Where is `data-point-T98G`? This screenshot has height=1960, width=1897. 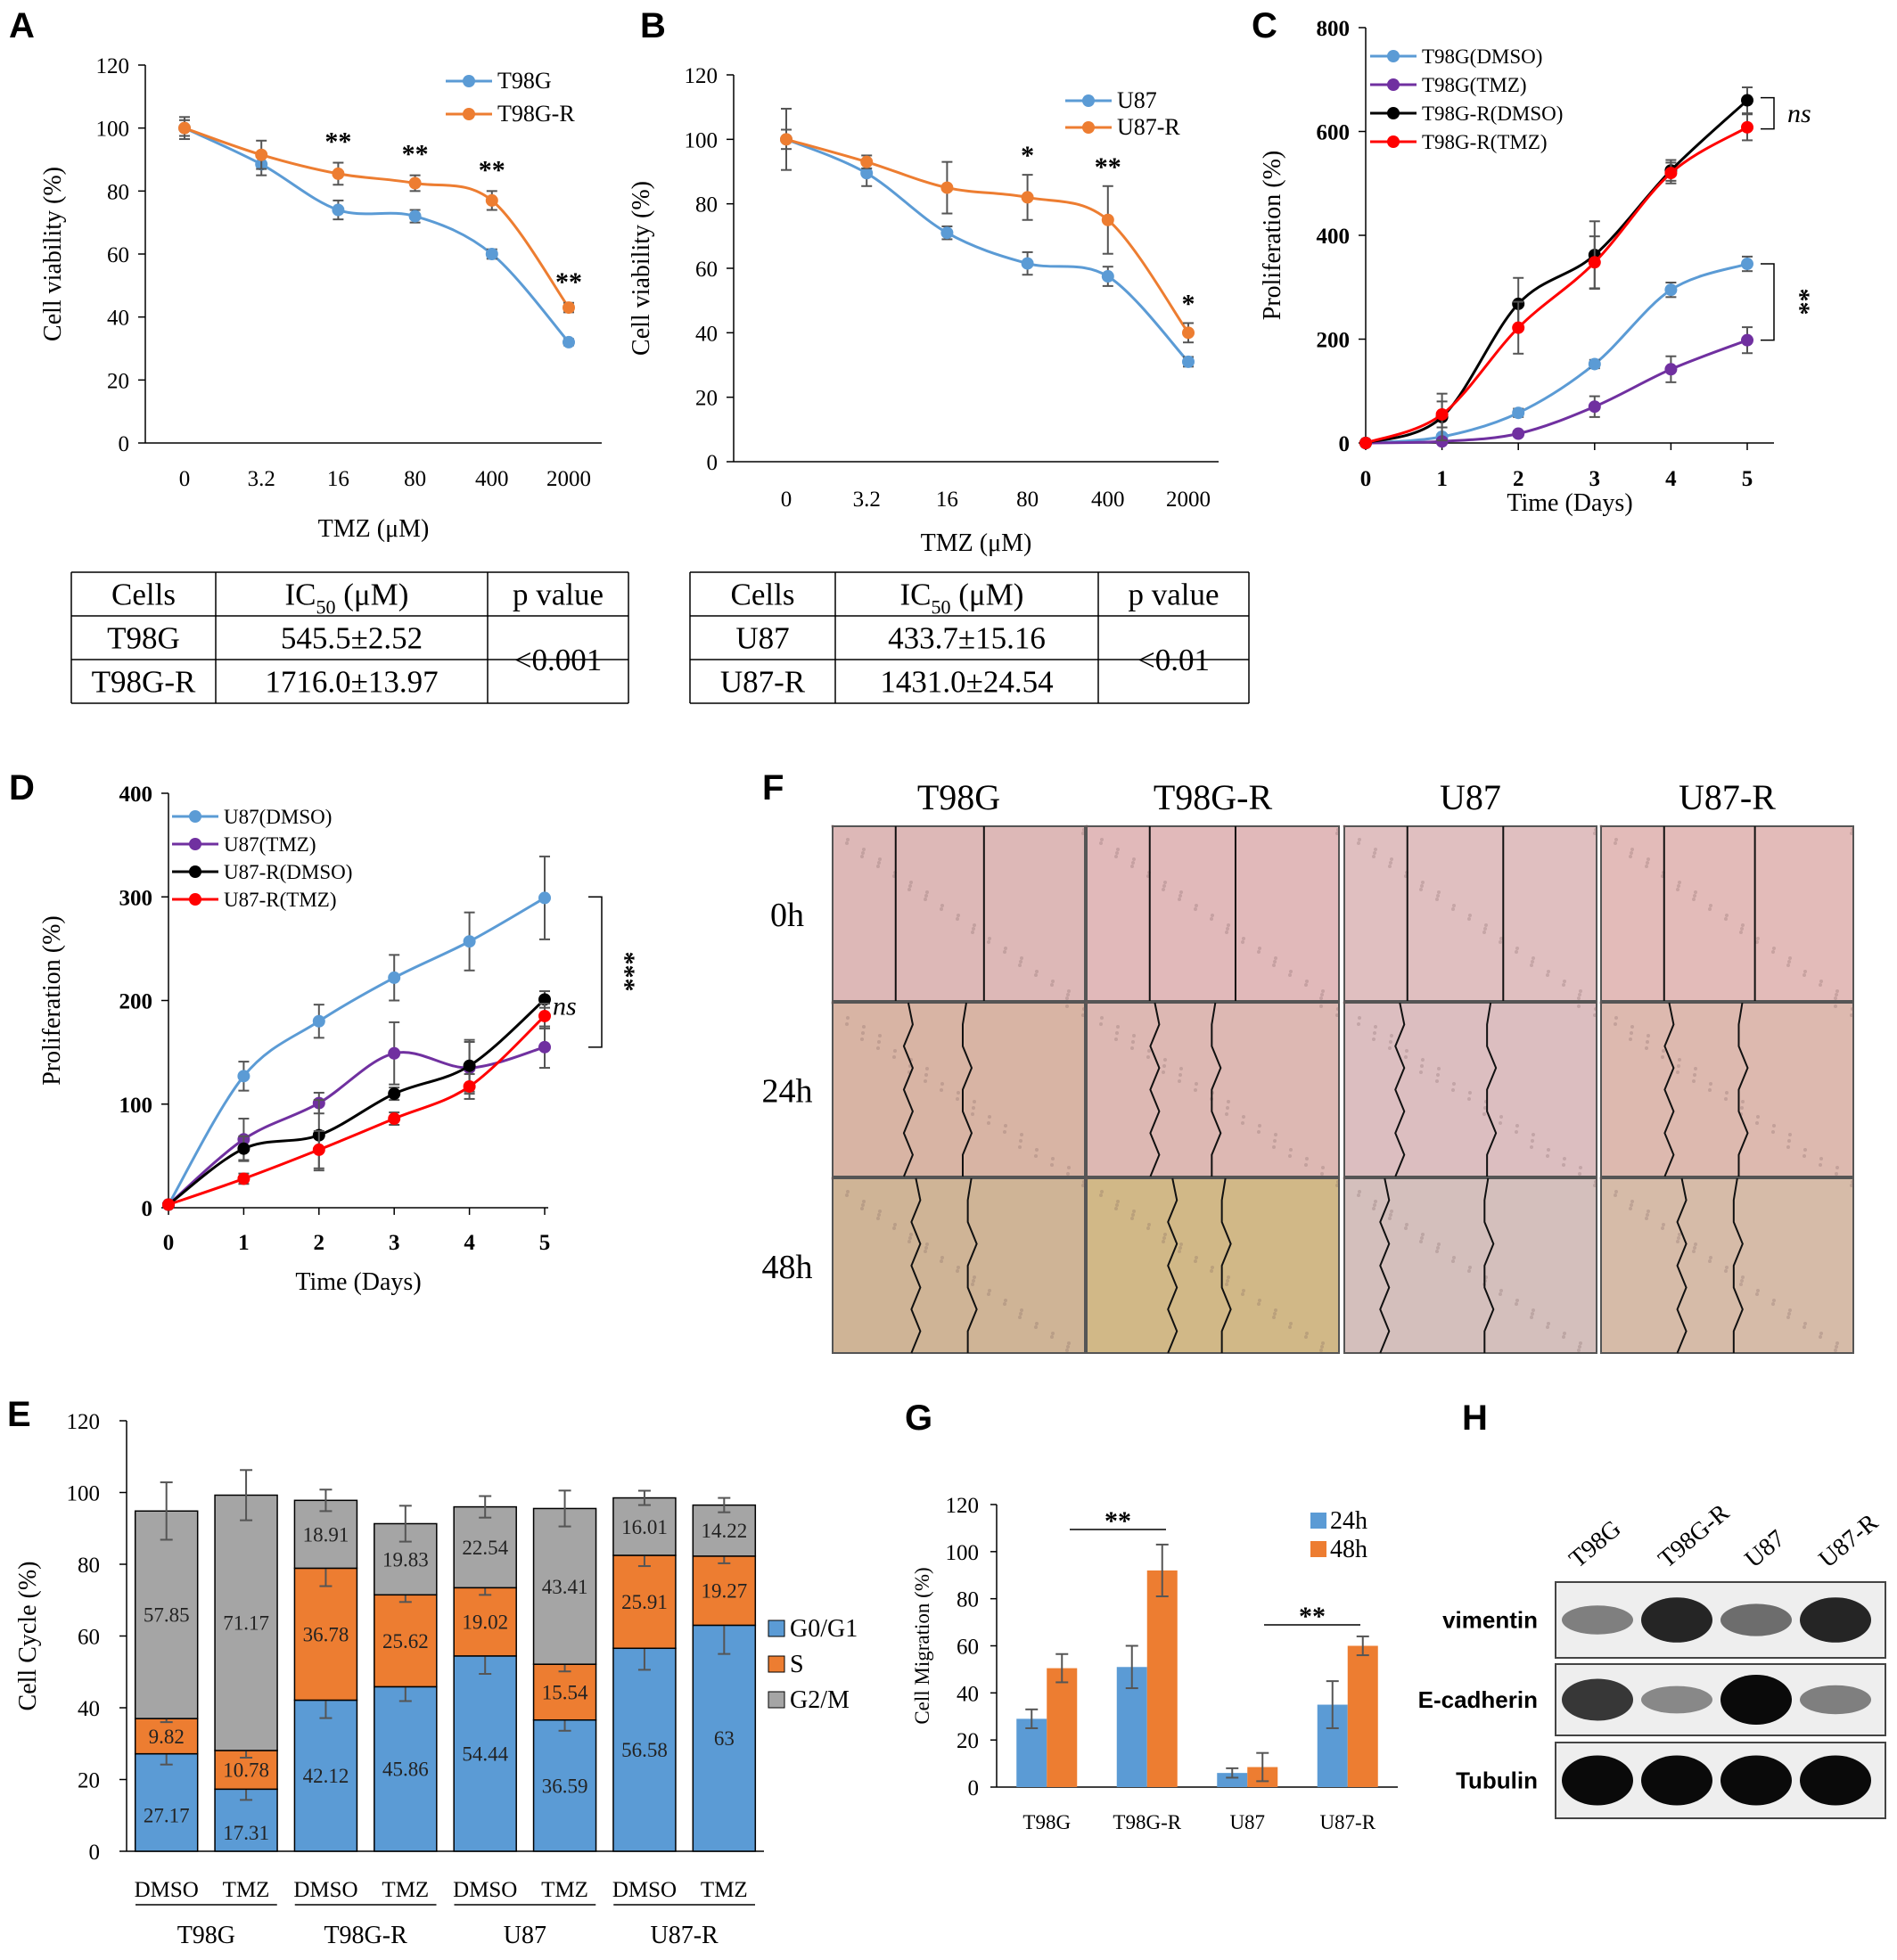 data-point-T98G is located at coordinates (415, 216).